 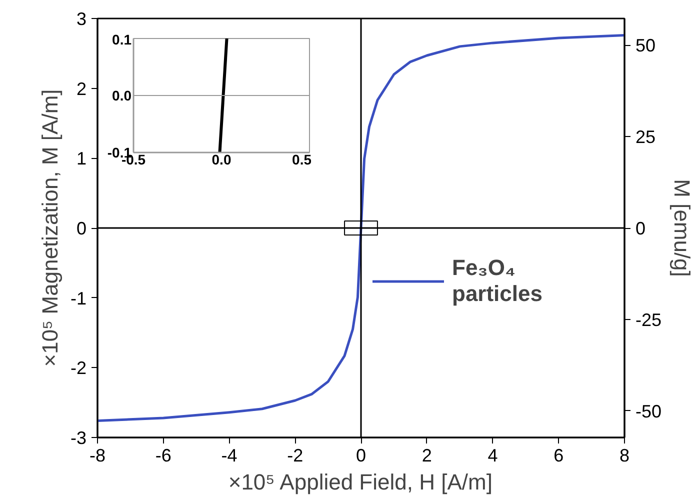 I want to click on y2-tick-label: 50, so click(x=646, y=46).